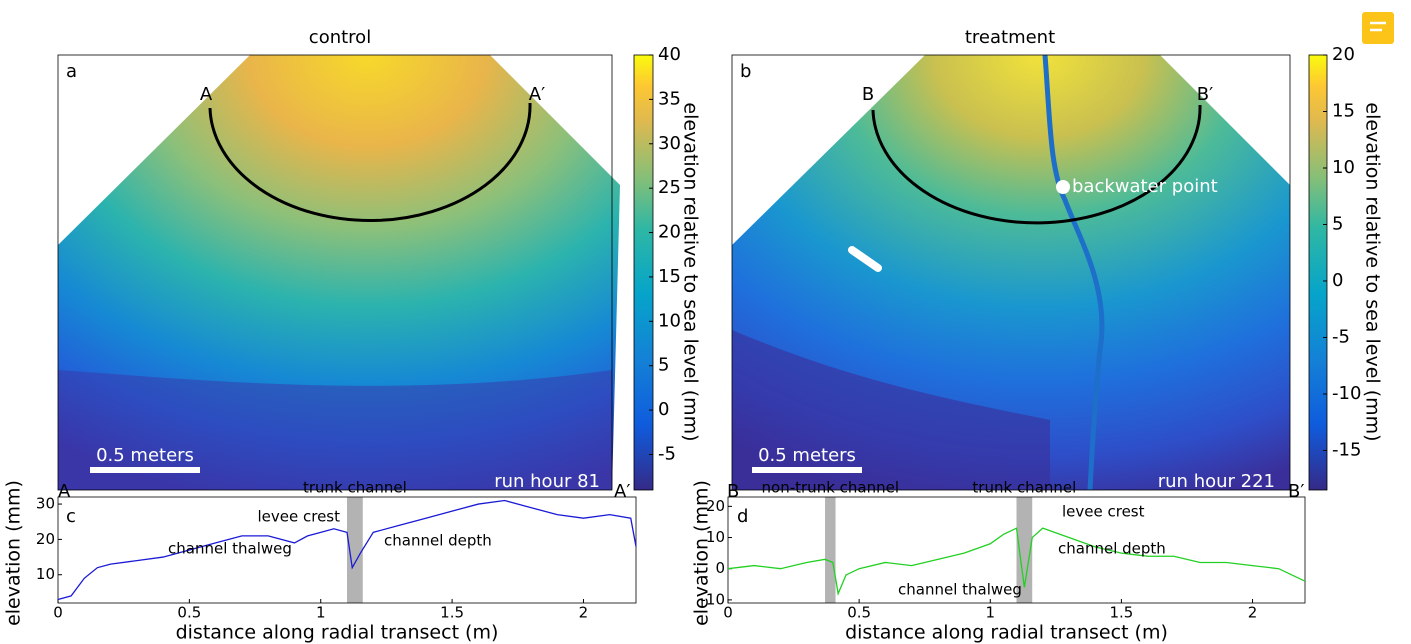 Image resolution: width=1411 pixels, height=644 pixels. I want to click on run-hour: run hour 221, so click(1216, 481).